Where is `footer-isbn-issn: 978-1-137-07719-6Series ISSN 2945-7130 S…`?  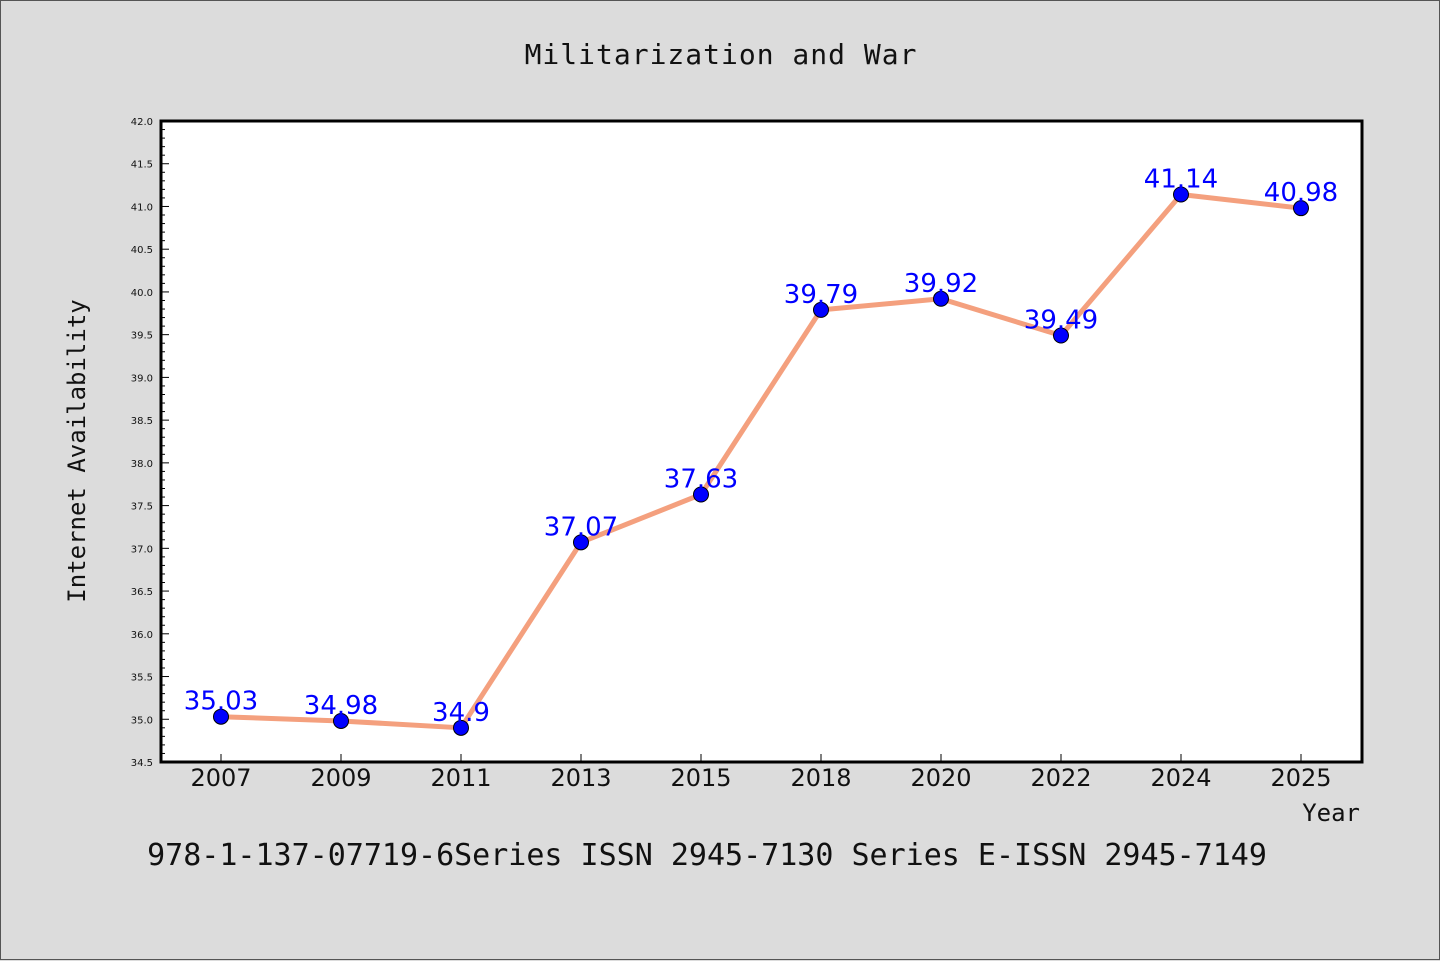
footer-isbn-issn: 978-1-137-07719-6Series ISSN 2945-7130 S… is located at coordinates (707, 855).